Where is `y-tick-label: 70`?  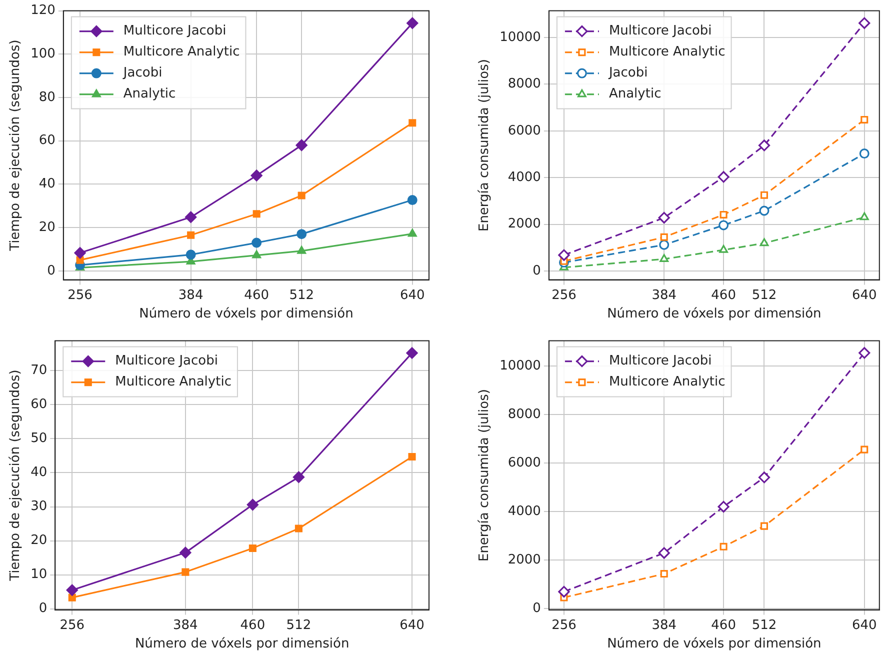 y-tick-label: 70 is located at coordinates (39, 370).